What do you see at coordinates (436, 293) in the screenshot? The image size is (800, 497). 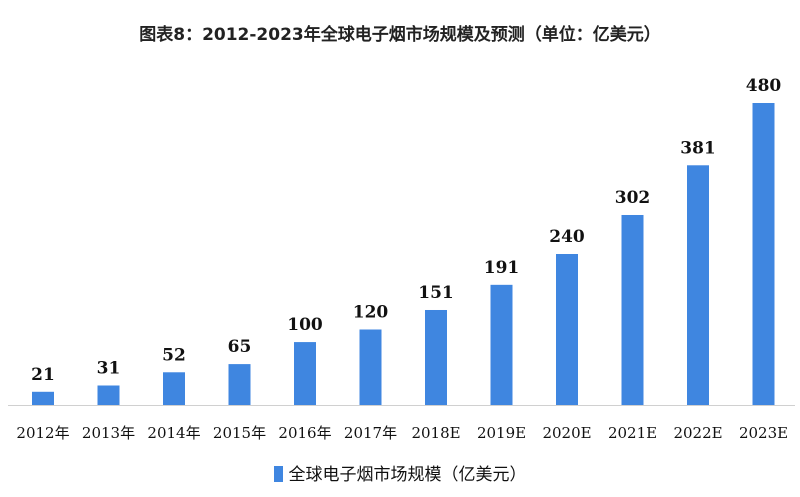 I see `data-label: 151` at bounding box center [436, 293].